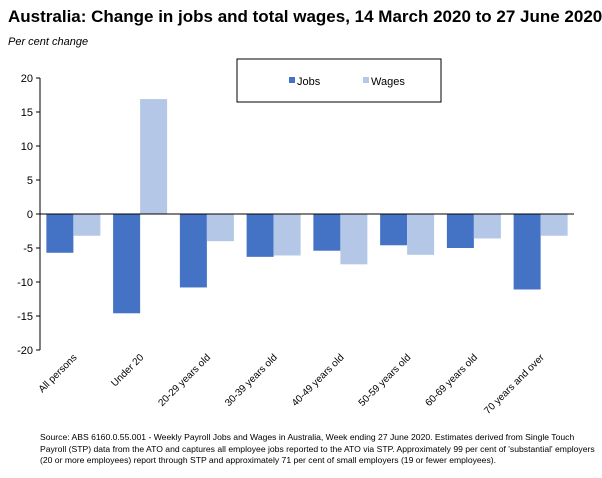  Describe the element at coordinates (251, 380) in the screenshot. I see `x-tick-label: 30-39 years old` at that location.